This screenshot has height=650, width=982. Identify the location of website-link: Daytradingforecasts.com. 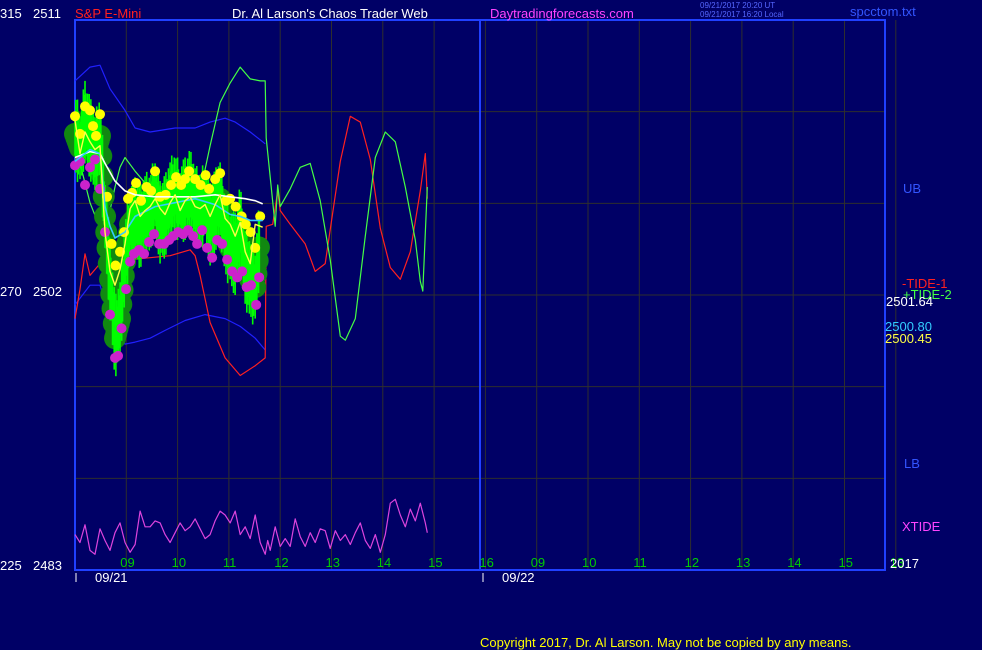
(562, 13).